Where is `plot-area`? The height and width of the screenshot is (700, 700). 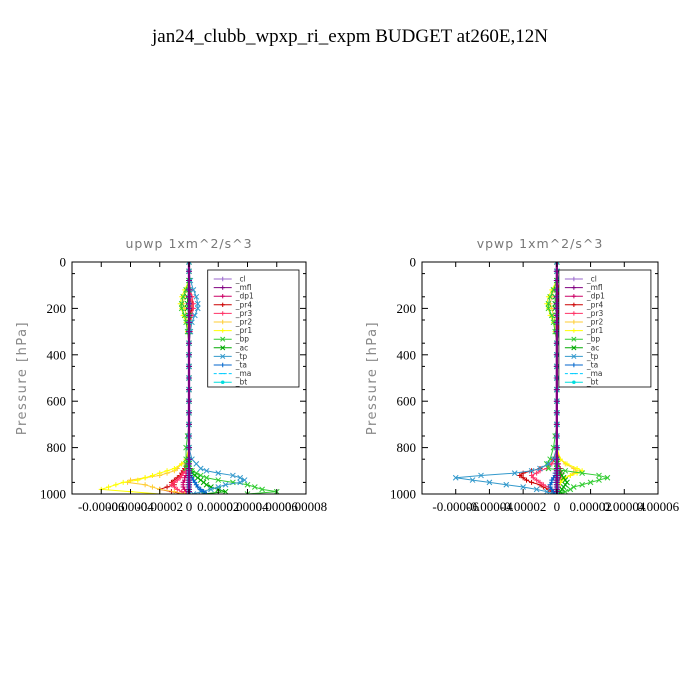
plot-area is located at coordinates (189, 378).